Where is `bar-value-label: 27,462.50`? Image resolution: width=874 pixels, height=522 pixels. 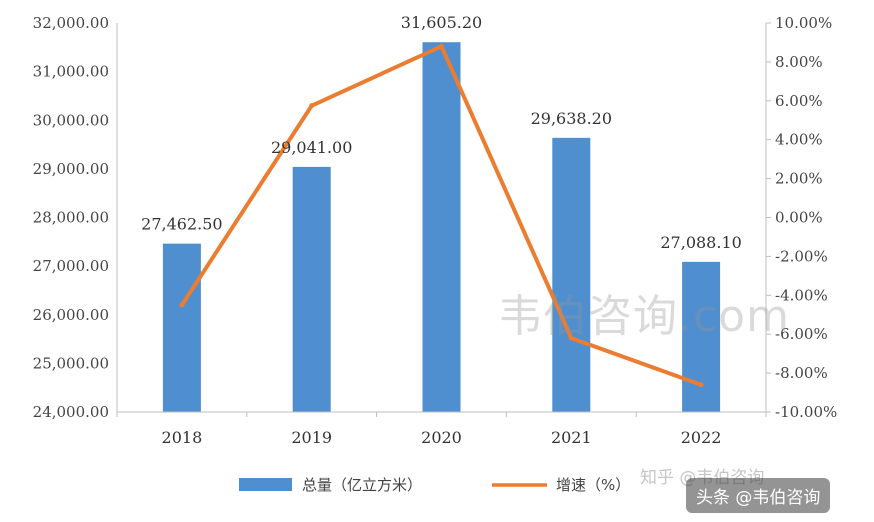
bar-value-label: 27,462.50 is located at coordinates (181, 224).